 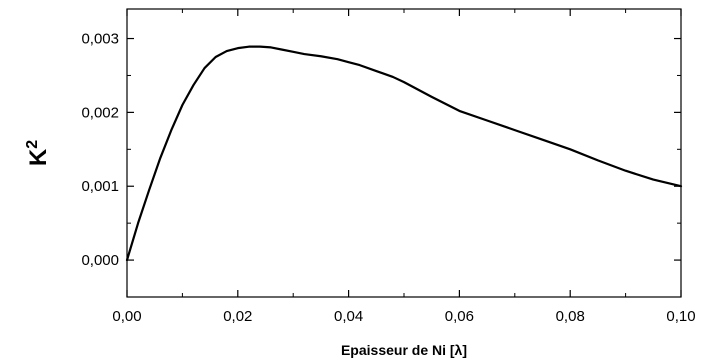 What do you see at coordinates (100, 260) in the screenshot?
I see `y-tick-label: 0,000` at bounding box center [100, 260].